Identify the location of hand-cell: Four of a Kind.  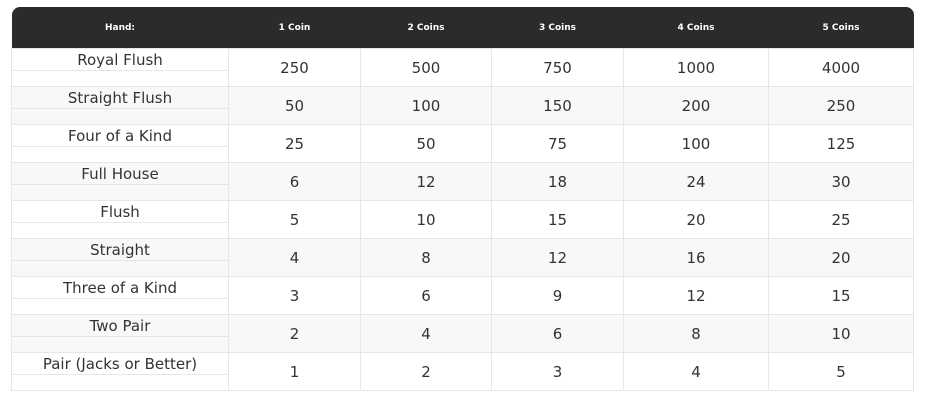
(120, 143).